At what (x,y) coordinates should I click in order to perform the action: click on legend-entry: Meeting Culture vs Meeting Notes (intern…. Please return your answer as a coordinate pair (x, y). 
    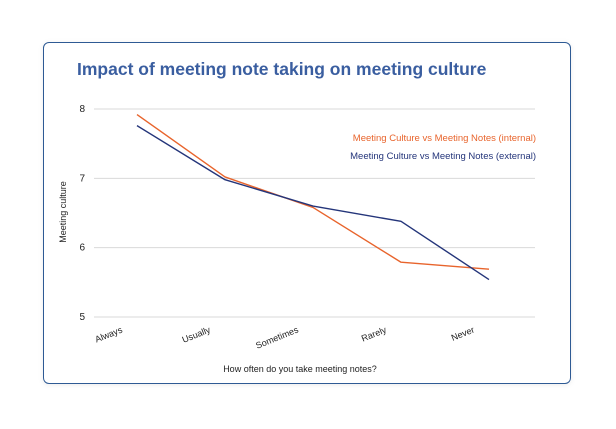
    Looking at the image, I should click on (444, 138).